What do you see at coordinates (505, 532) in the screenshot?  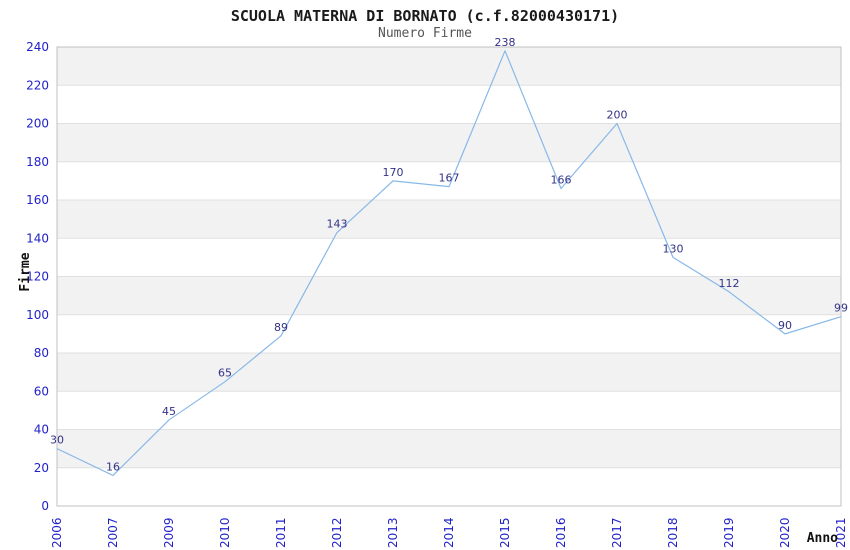 I see `x-tick-label: 2015` at bounding box center [505, 532].